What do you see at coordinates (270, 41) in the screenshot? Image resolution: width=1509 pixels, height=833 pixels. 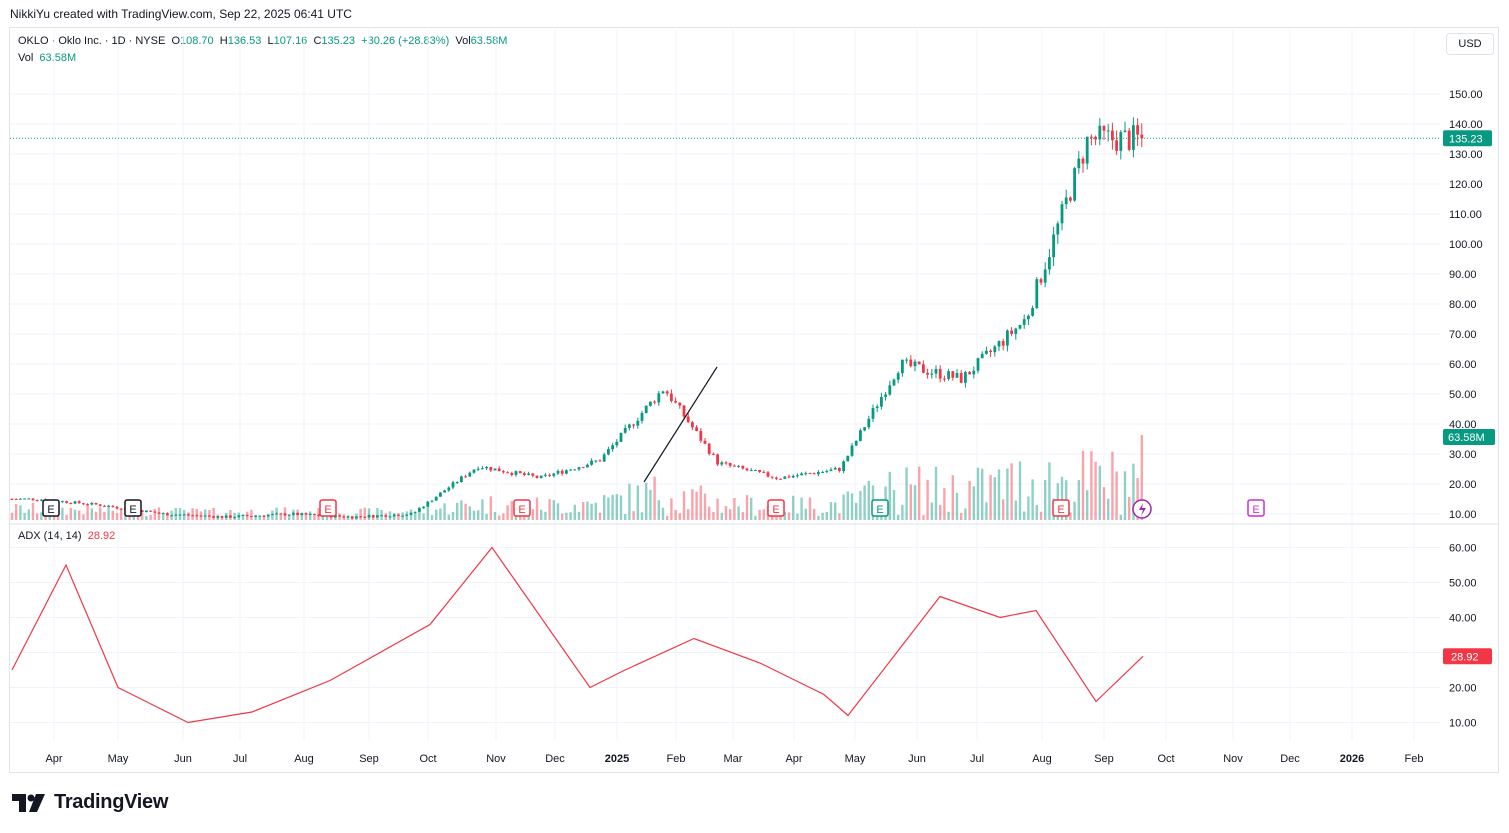 I see `low-label: L` at bounding box center [270, 41].